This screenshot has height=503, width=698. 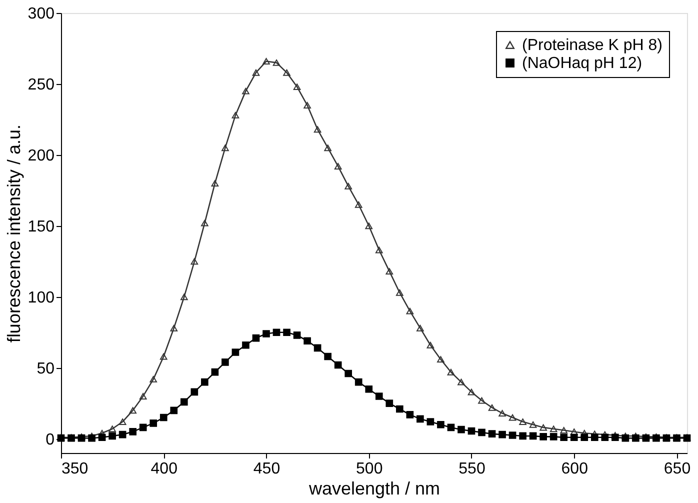 I want to click on x-tick-label: 600, so click(x=574, y=469).